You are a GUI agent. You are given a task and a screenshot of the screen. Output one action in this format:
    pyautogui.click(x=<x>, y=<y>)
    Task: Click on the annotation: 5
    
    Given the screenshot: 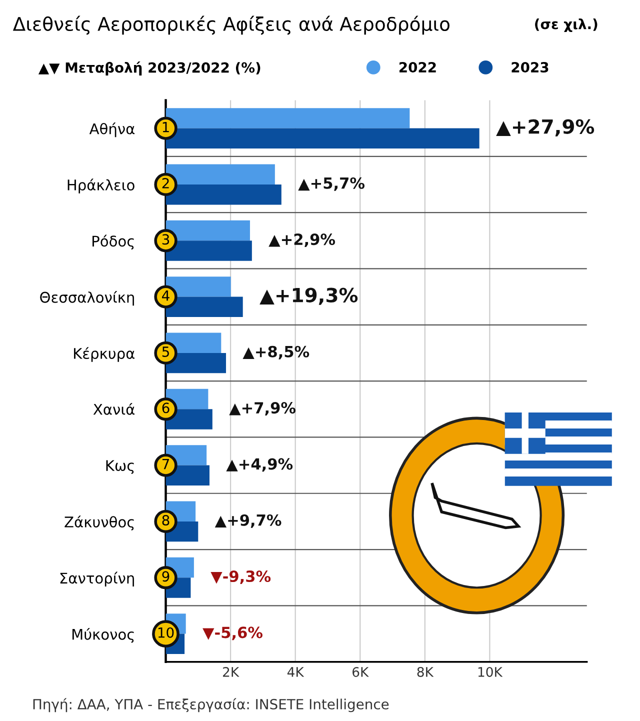 What is the action you would take?
    pyautogui.click(x=165, y=351)
    